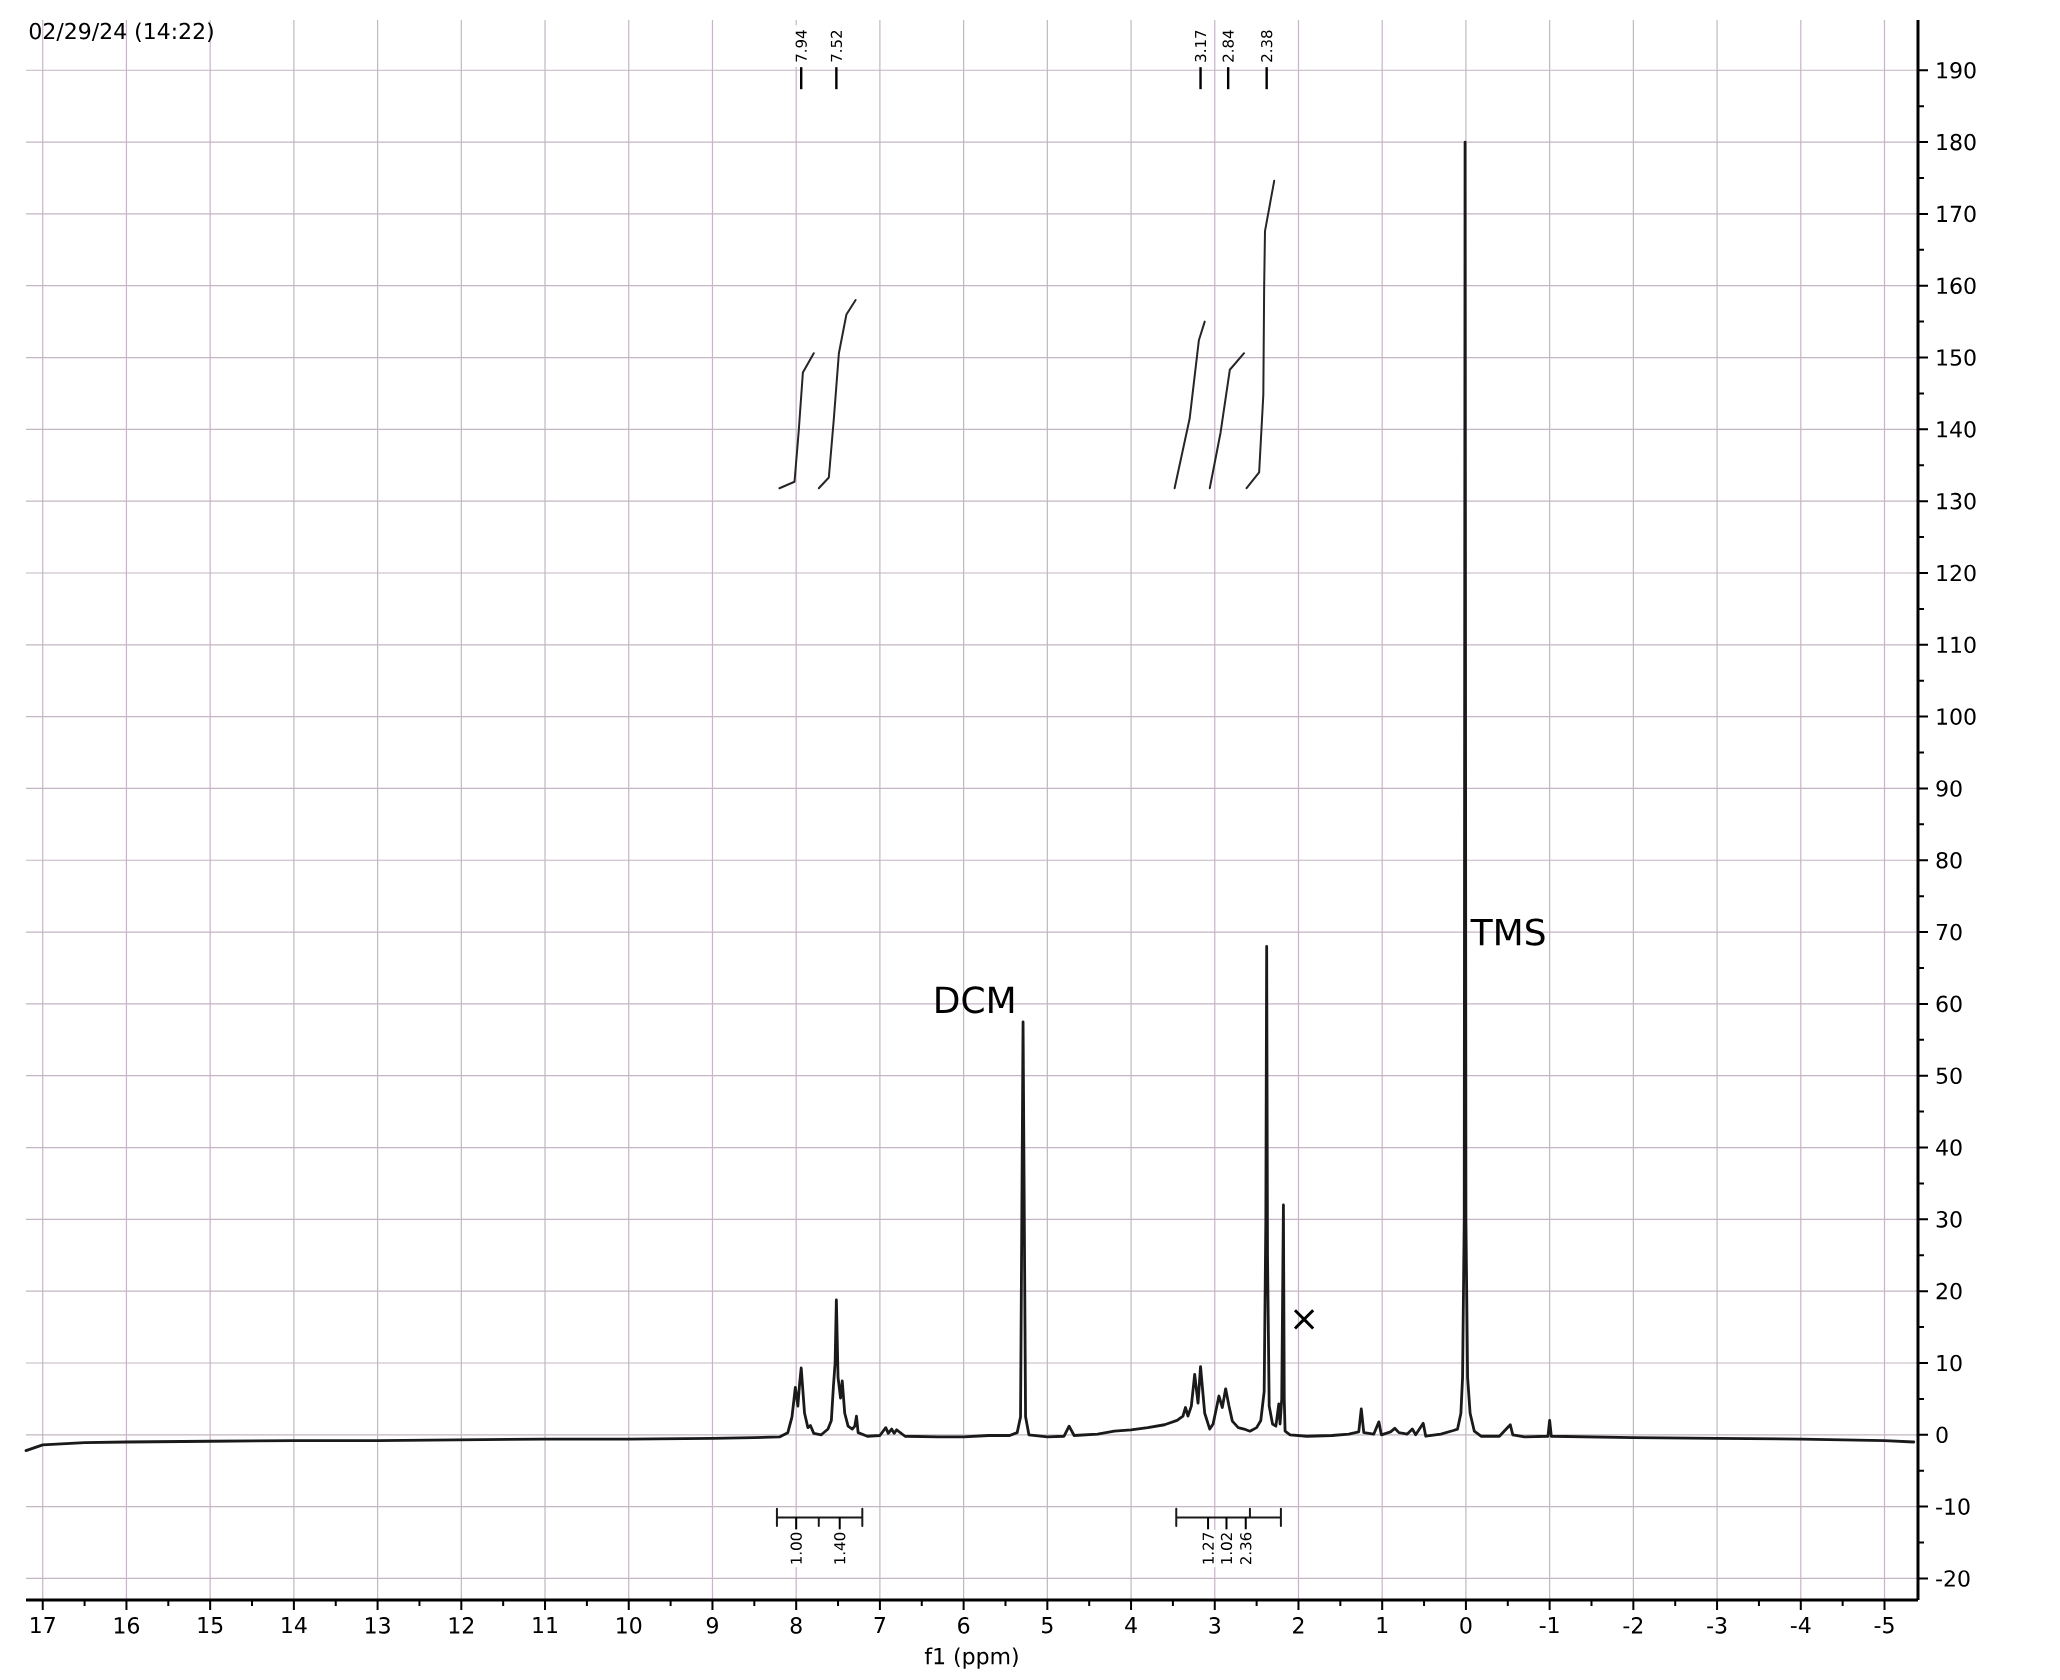 The image size is (2060, 1680). I want to click on x-tick-label: 13, so click(378, 1625).